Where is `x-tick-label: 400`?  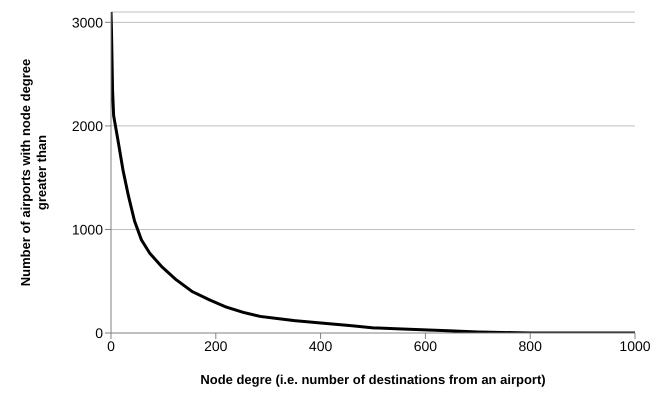 x-tick-label: 400 is located at coordinates (320, 346).